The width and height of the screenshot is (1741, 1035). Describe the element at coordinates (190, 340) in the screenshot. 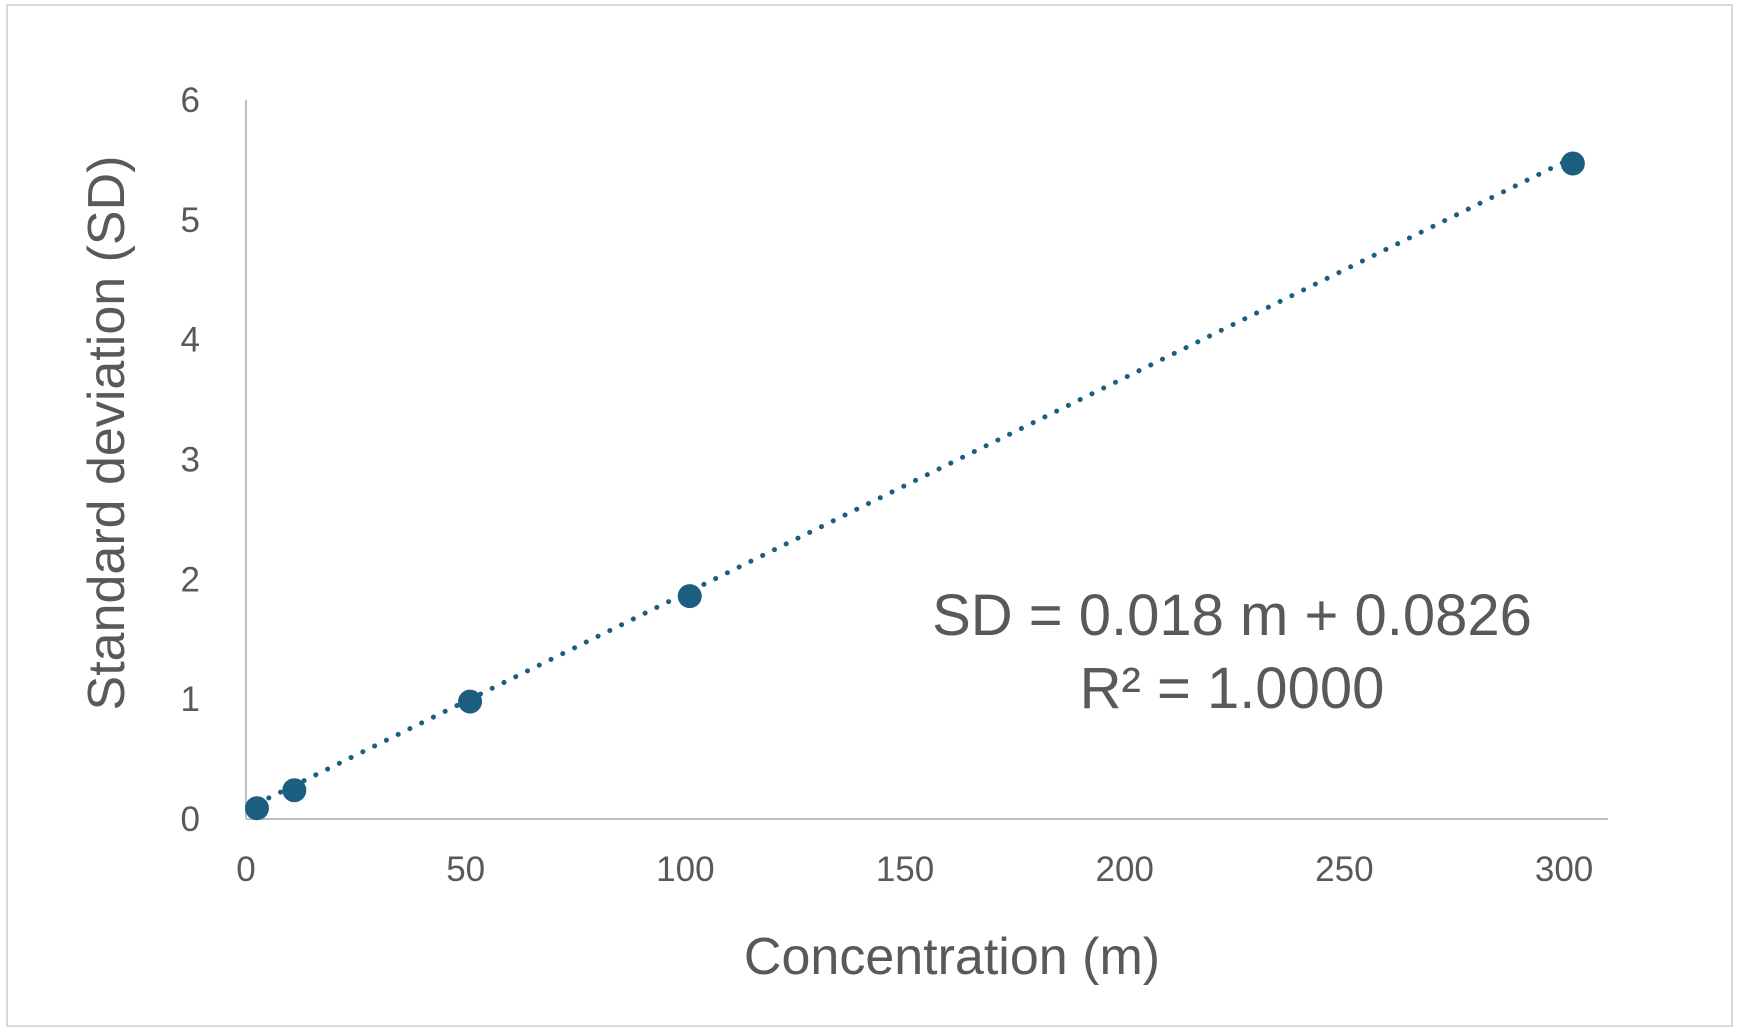

I see `y-tick-label: 4` at that location.